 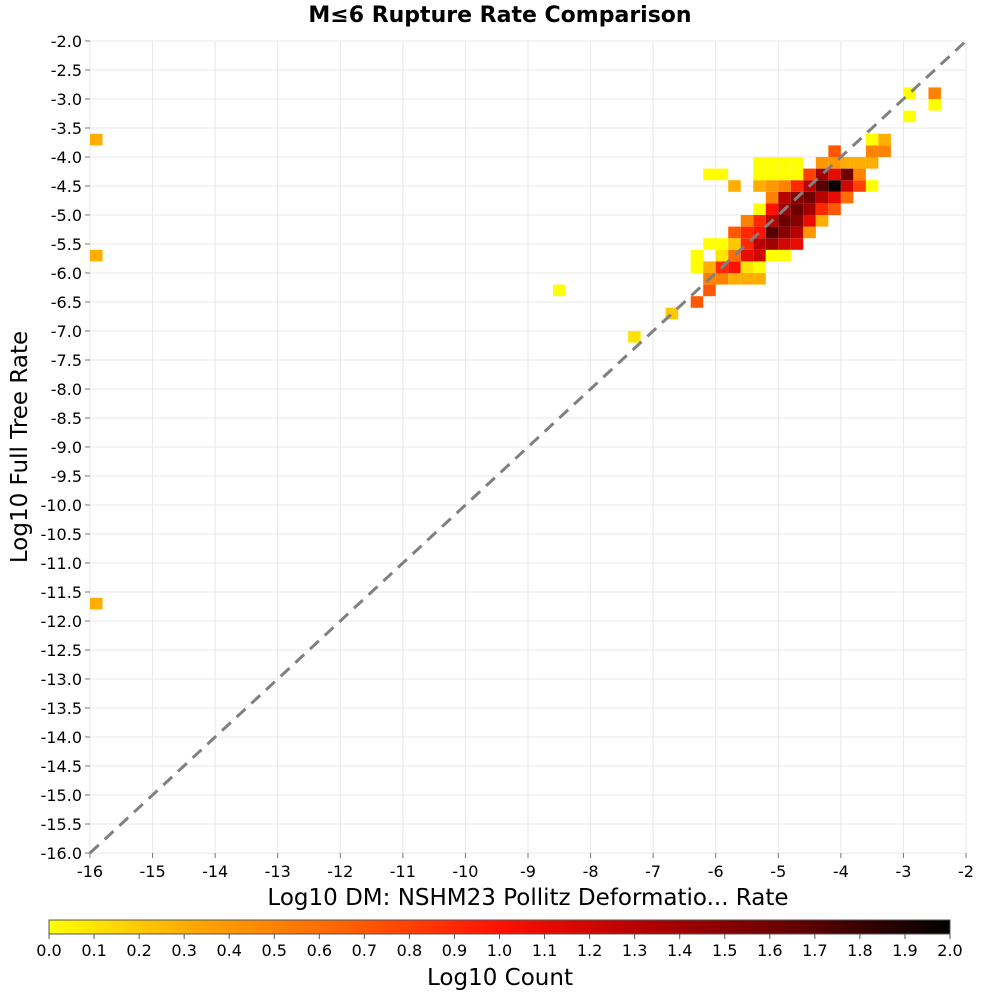 I want to click on colorbar-tick-label-0: 0.0, so click(x=48, y=950).